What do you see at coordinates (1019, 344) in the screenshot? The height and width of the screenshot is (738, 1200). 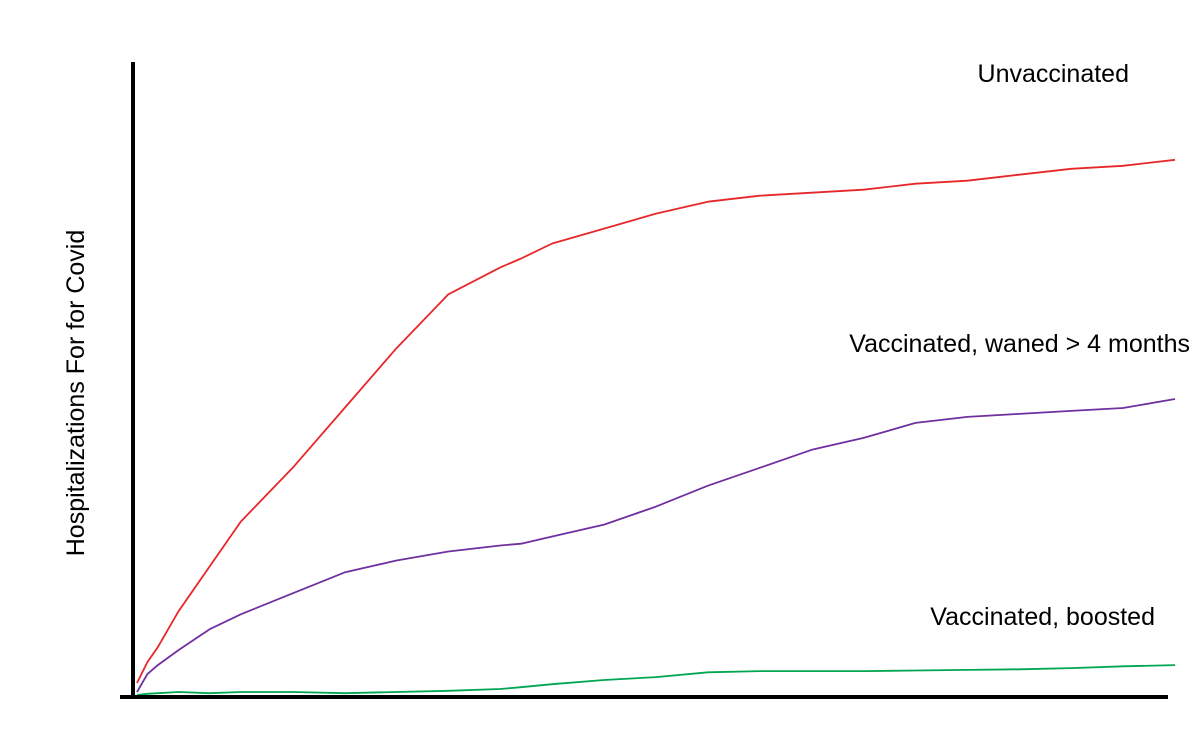 I see `series-label-vaccinated-waned: Vaccinated, waned > 4 months` at bounding box center [1019, 344].